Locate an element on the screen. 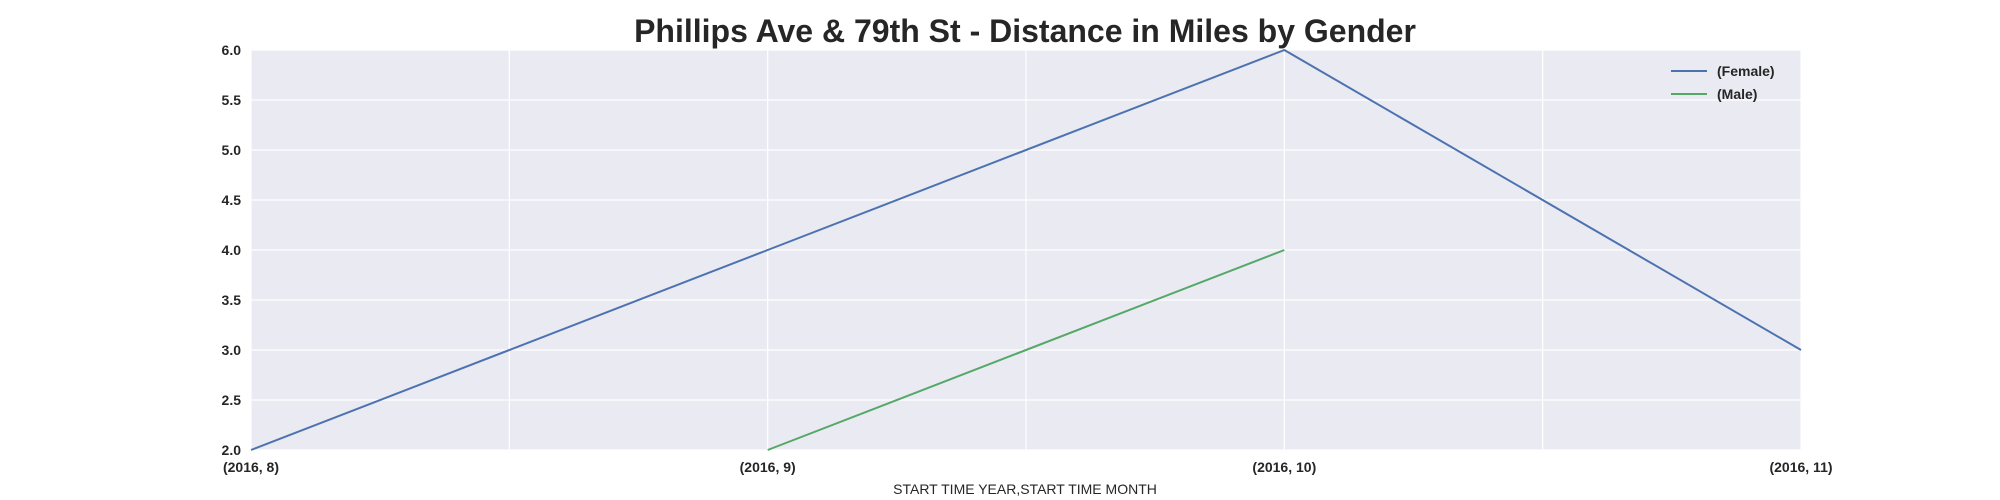  legend-label: (Female) is located at coordinates (1746, 71).